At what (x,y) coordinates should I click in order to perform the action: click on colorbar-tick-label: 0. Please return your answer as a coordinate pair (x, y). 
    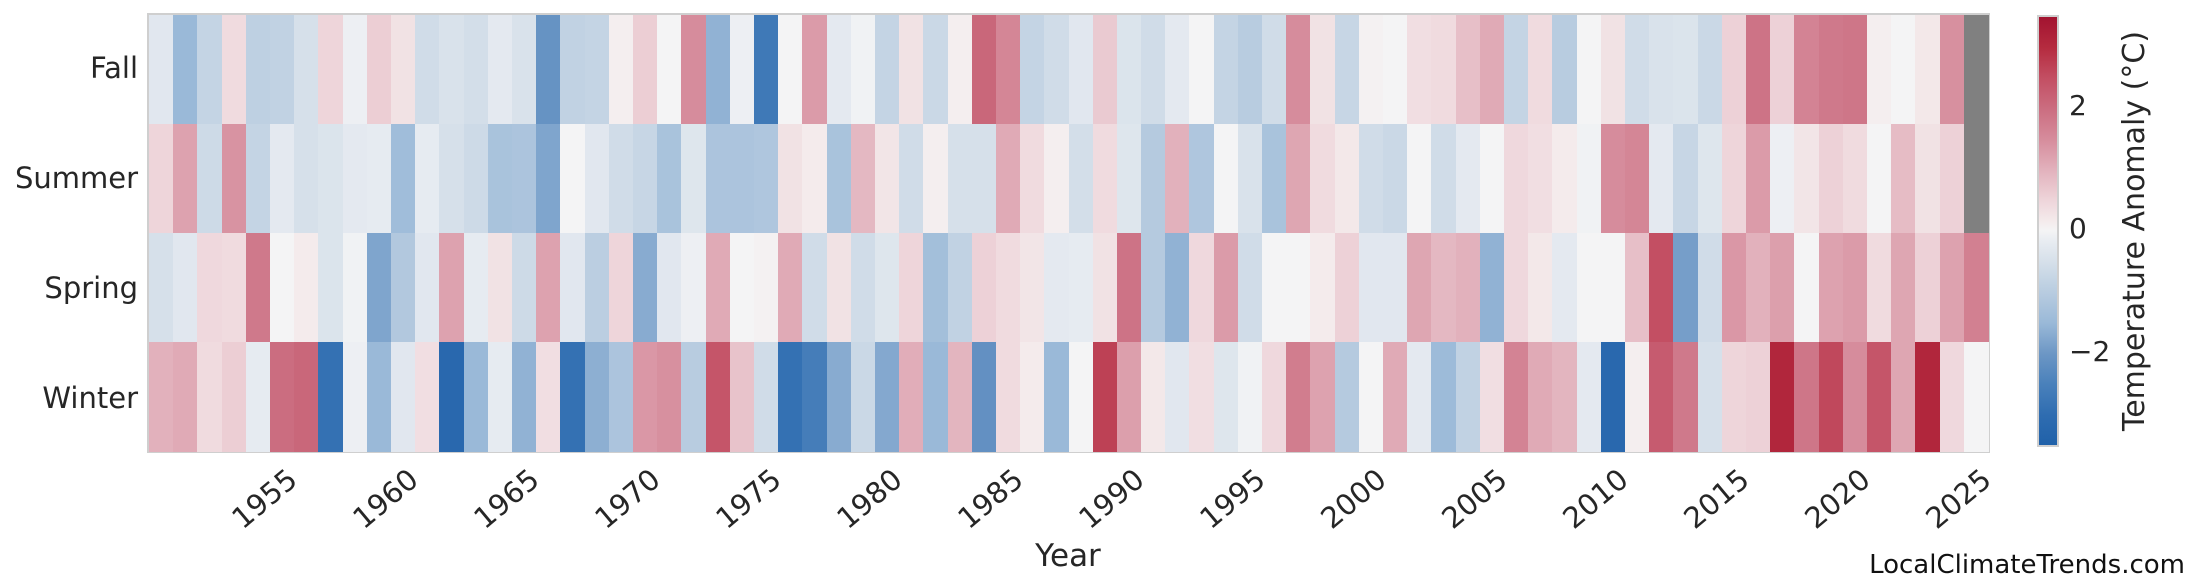
    Looking at the image, I should click on (2078, 228).